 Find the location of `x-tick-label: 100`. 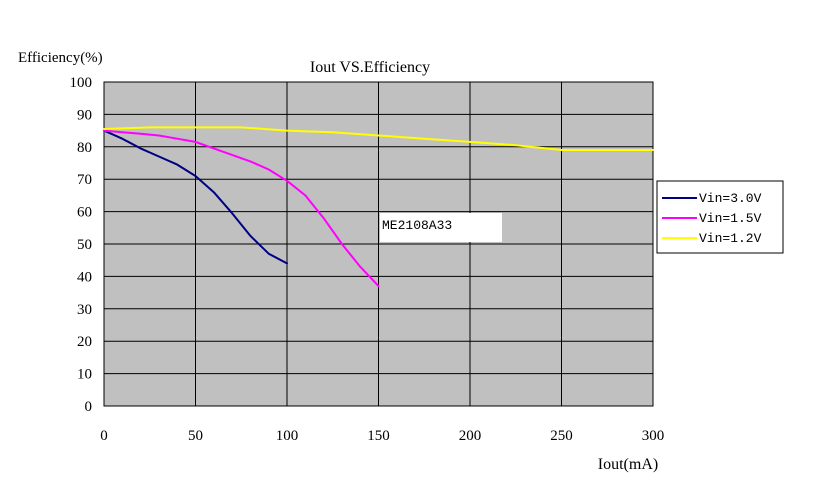

x-tick-label: 100 is located at coordinates (287, 436).